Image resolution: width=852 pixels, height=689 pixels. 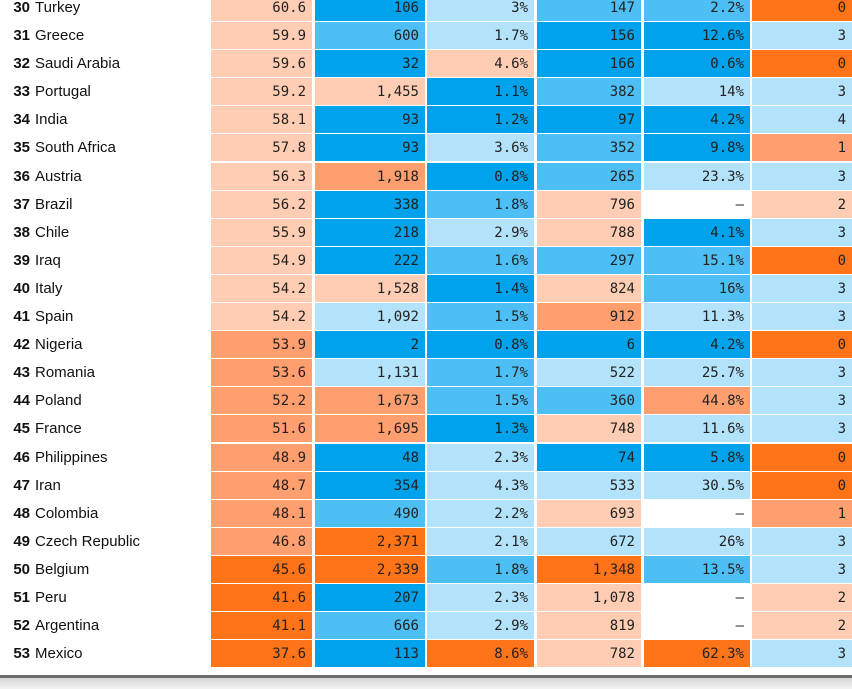 I want to click on value-cell-col1: 37.6, so click(x=261, y=654).